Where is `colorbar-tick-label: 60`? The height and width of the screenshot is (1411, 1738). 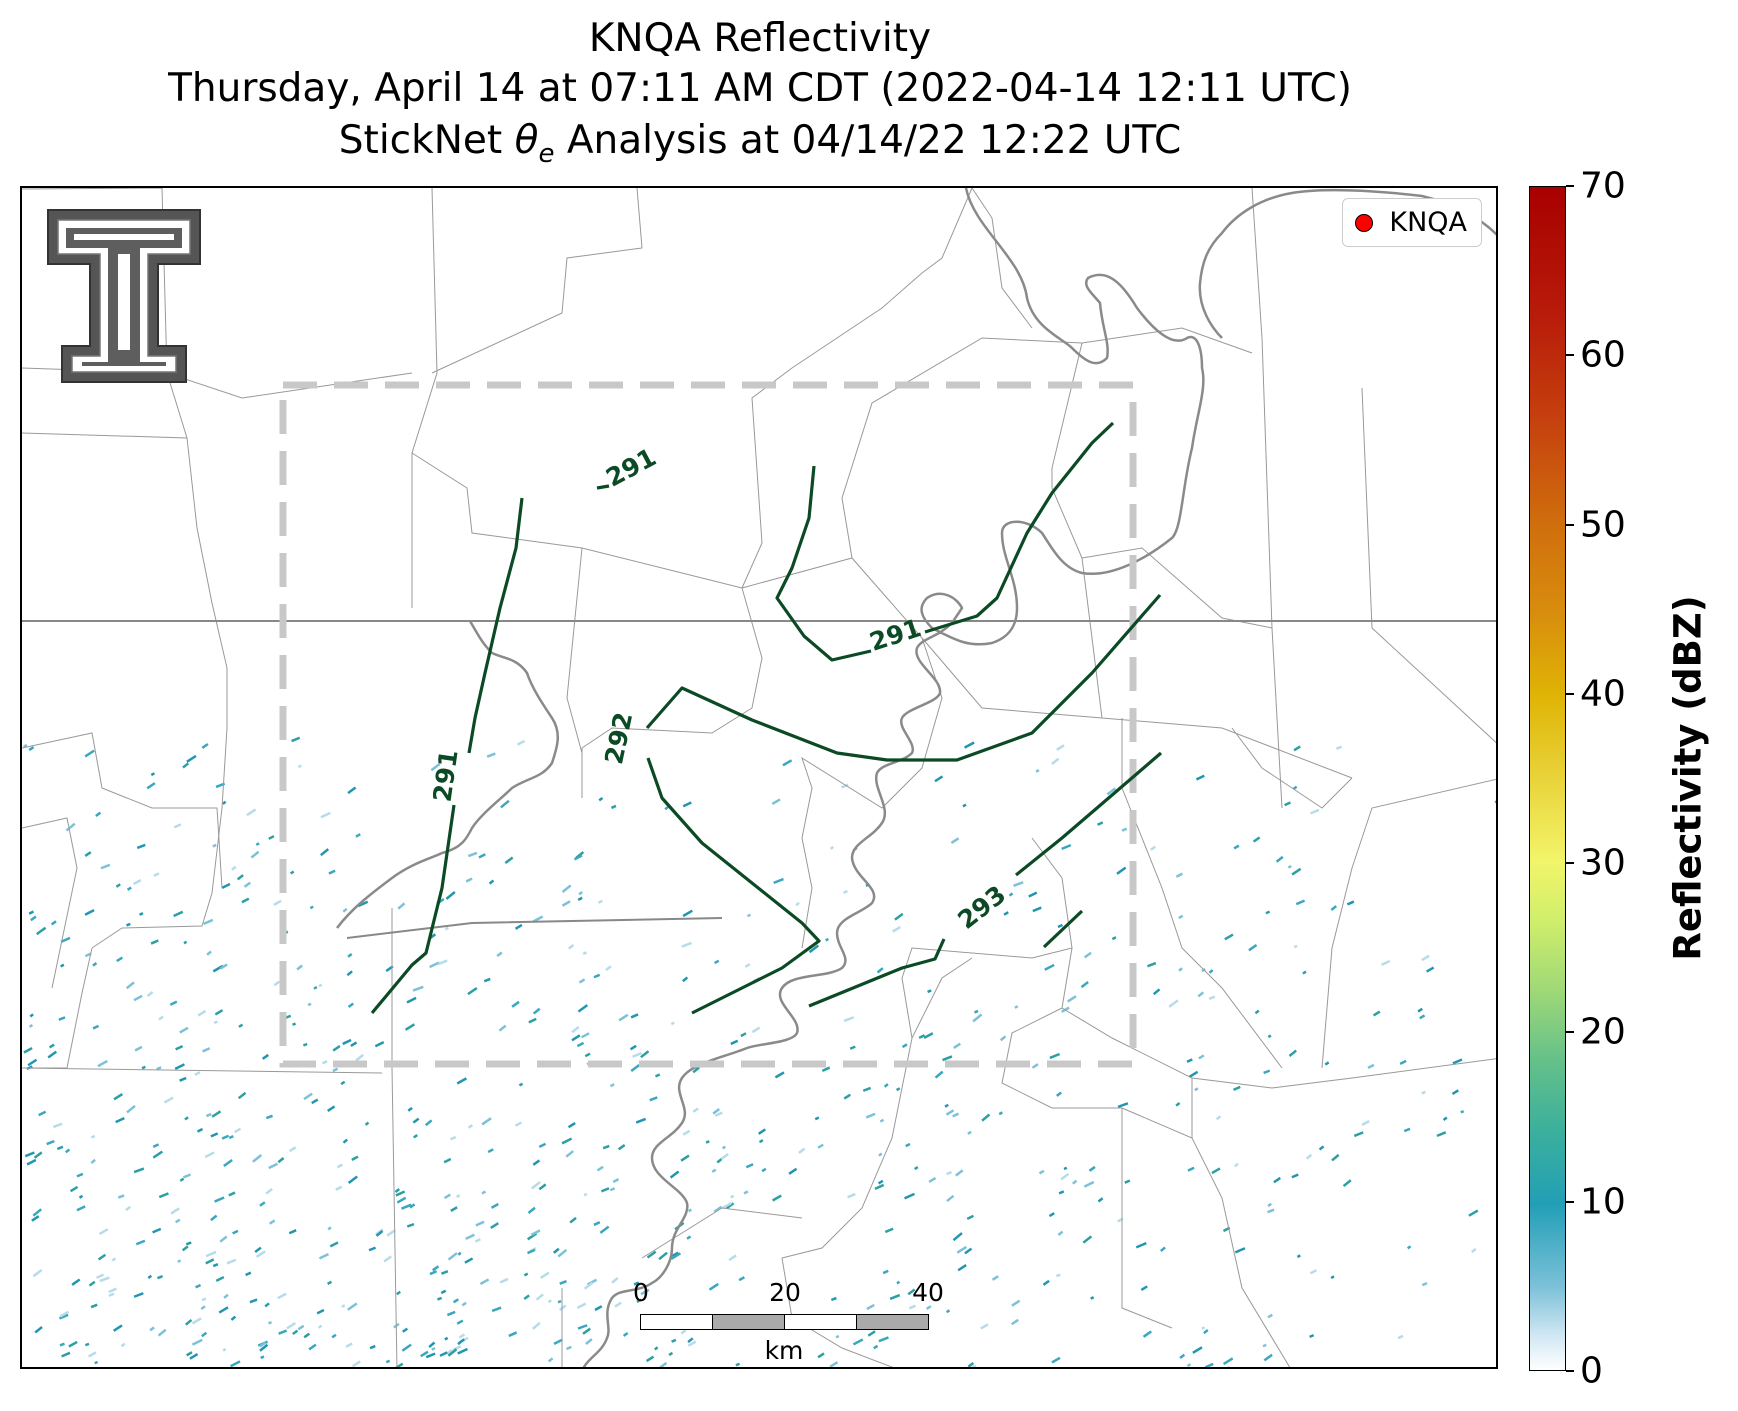
colorbar-tick-label: 60 is located at coordinates (1603, 355).